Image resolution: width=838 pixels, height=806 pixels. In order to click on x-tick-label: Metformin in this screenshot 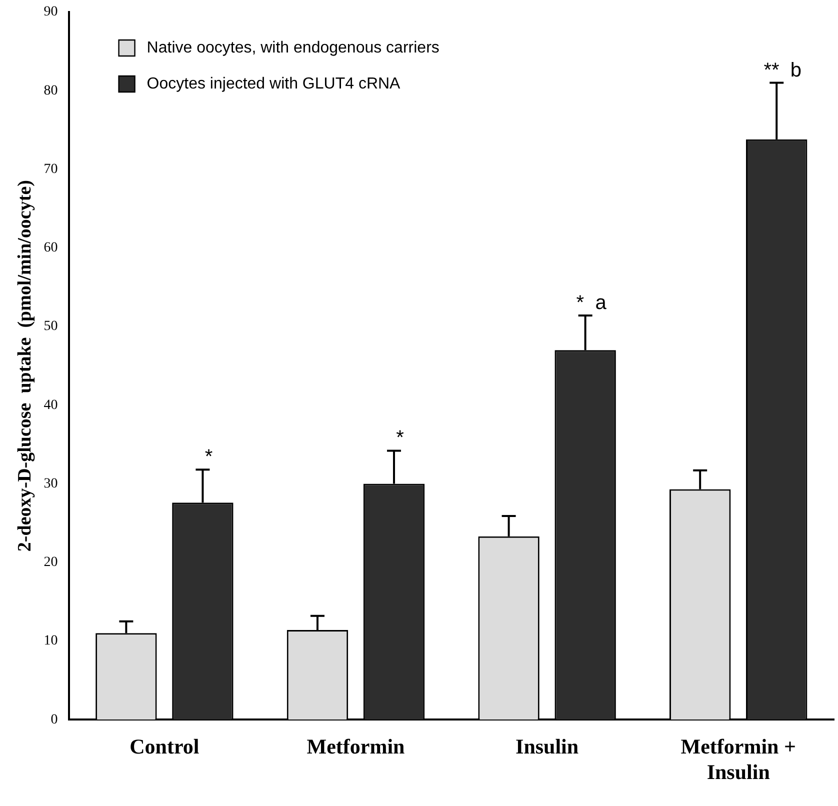, I will do `click(356, 746)`.